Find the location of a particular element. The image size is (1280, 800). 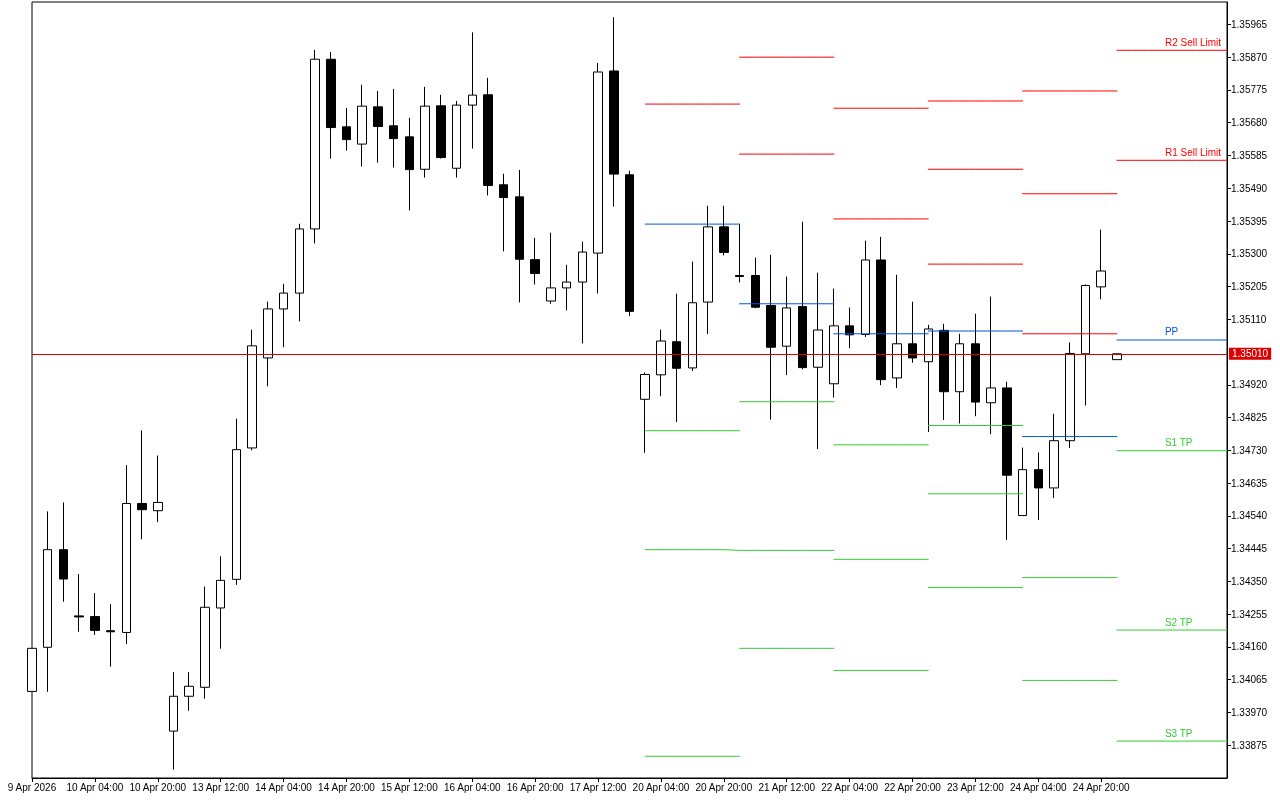

y-tick-label: 1.35490 is located at coordinates (1249, 188).